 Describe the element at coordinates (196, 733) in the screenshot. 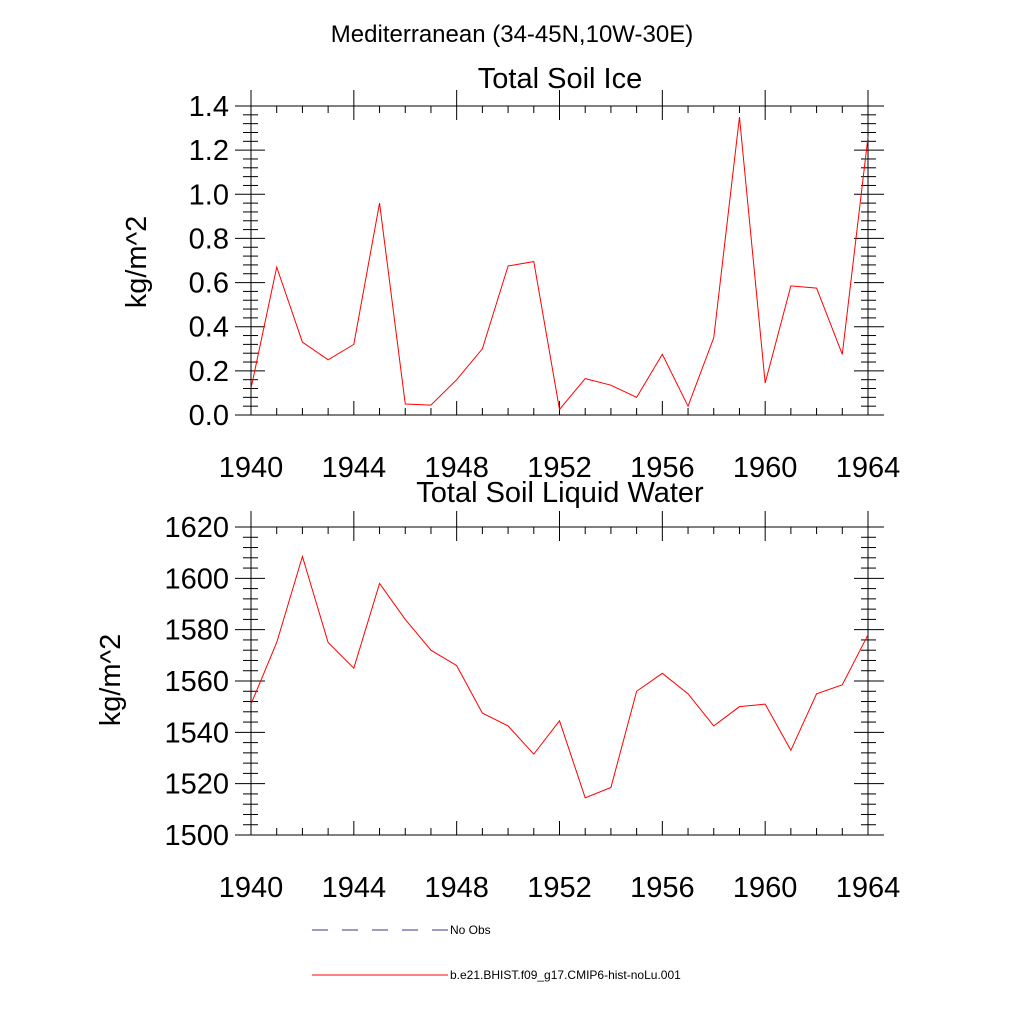

I see `soil-liquid-ytick-label: 1540` at that location.